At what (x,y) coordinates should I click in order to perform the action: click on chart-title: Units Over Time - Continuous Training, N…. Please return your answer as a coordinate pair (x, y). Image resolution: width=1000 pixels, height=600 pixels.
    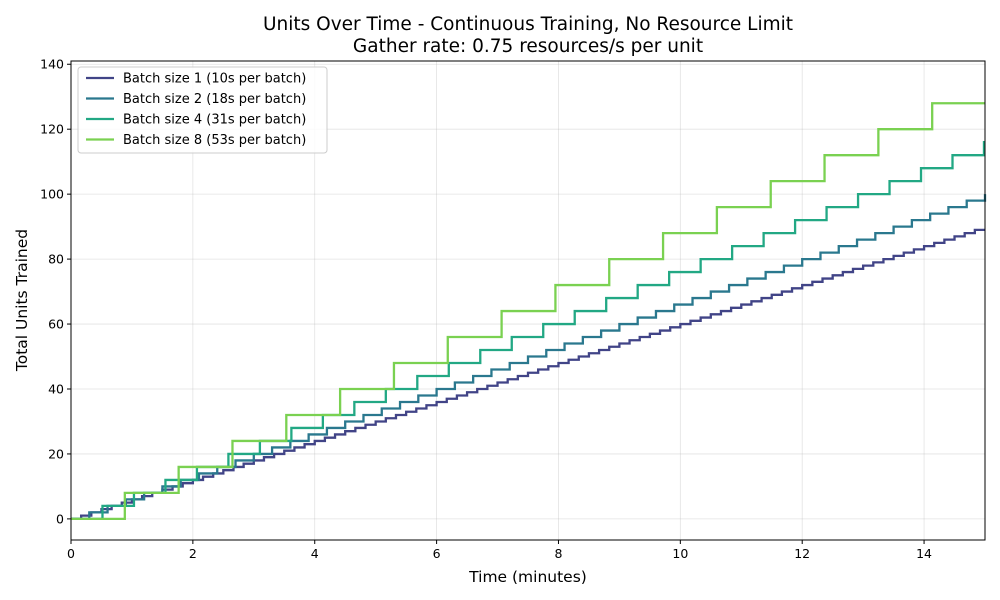
    Looking at the image, I should click on (528, 24).